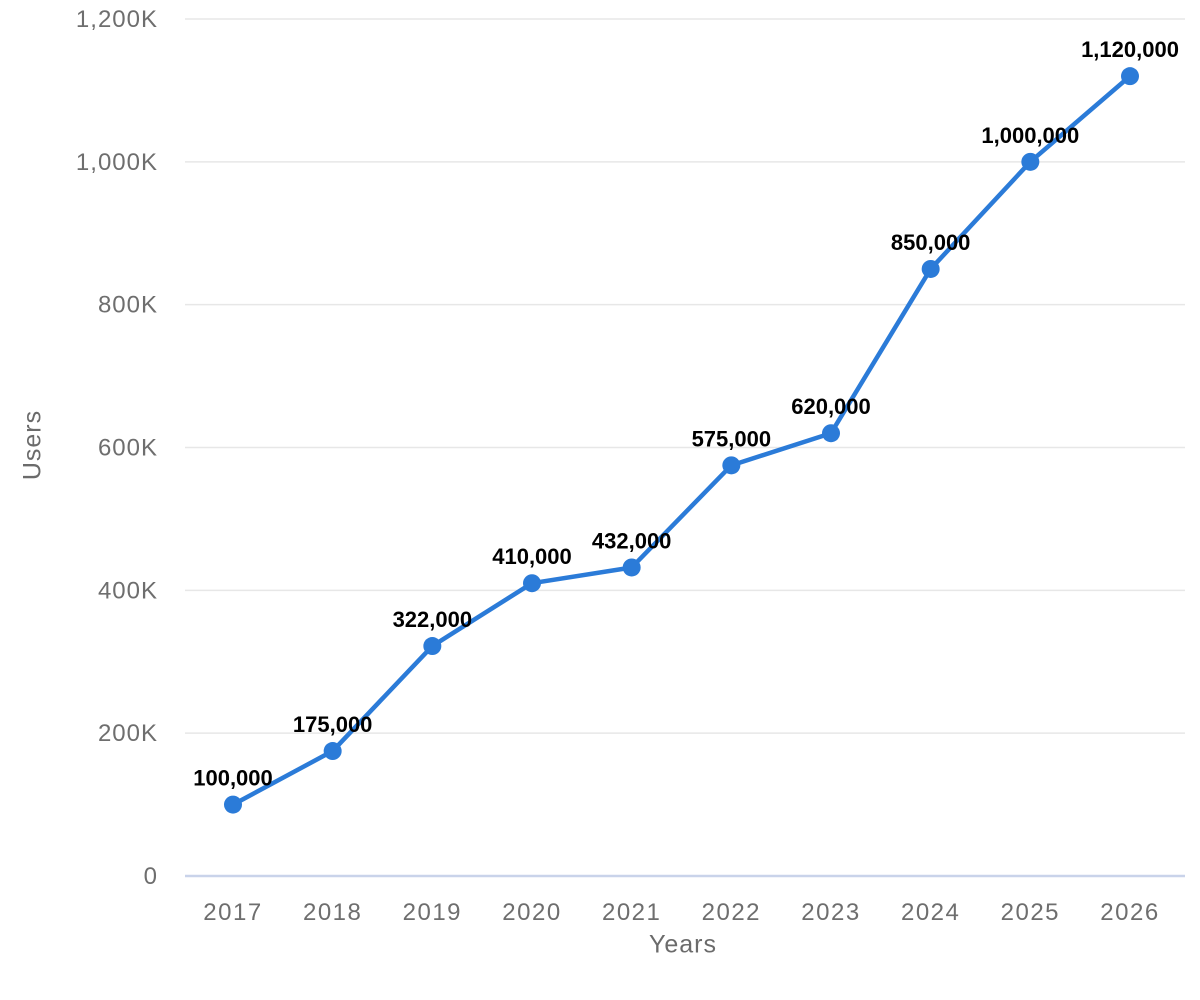 The image size is (1200, 1000). What do you see at coordinates (930, 912) in the screenshot?
I see `x-tick-label: 2024` at bounding box center [930, 912].